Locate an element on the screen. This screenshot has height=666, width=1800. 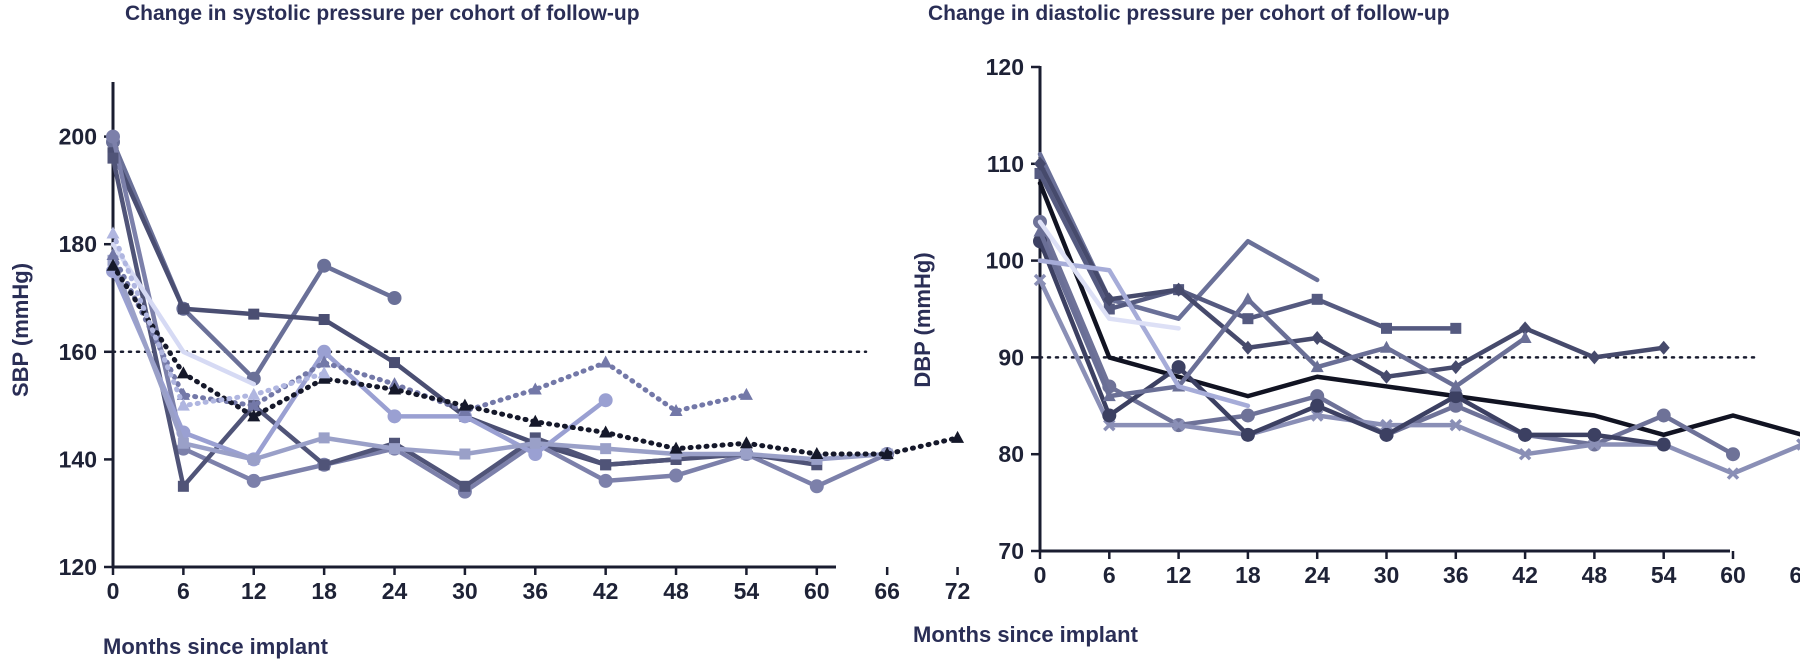
x-tick-label: 0 is located at coordinates (1040, 575).